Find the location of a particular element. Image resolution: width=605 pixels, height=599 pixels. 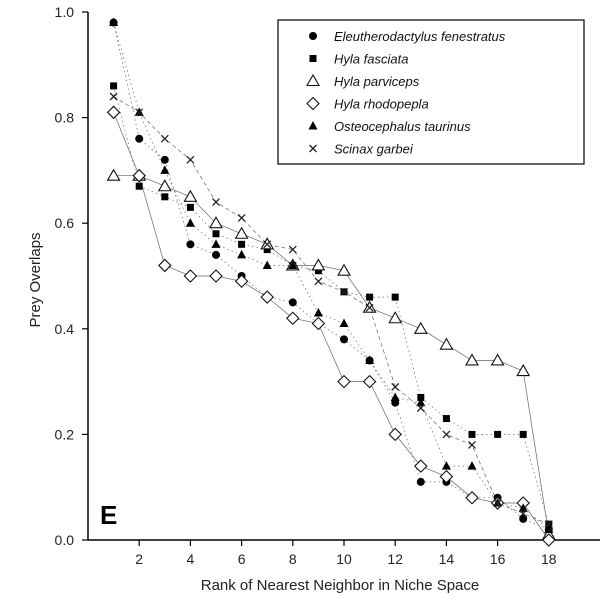

y-axis-title: Prey Overlaps is located at coordinates (35, 279).